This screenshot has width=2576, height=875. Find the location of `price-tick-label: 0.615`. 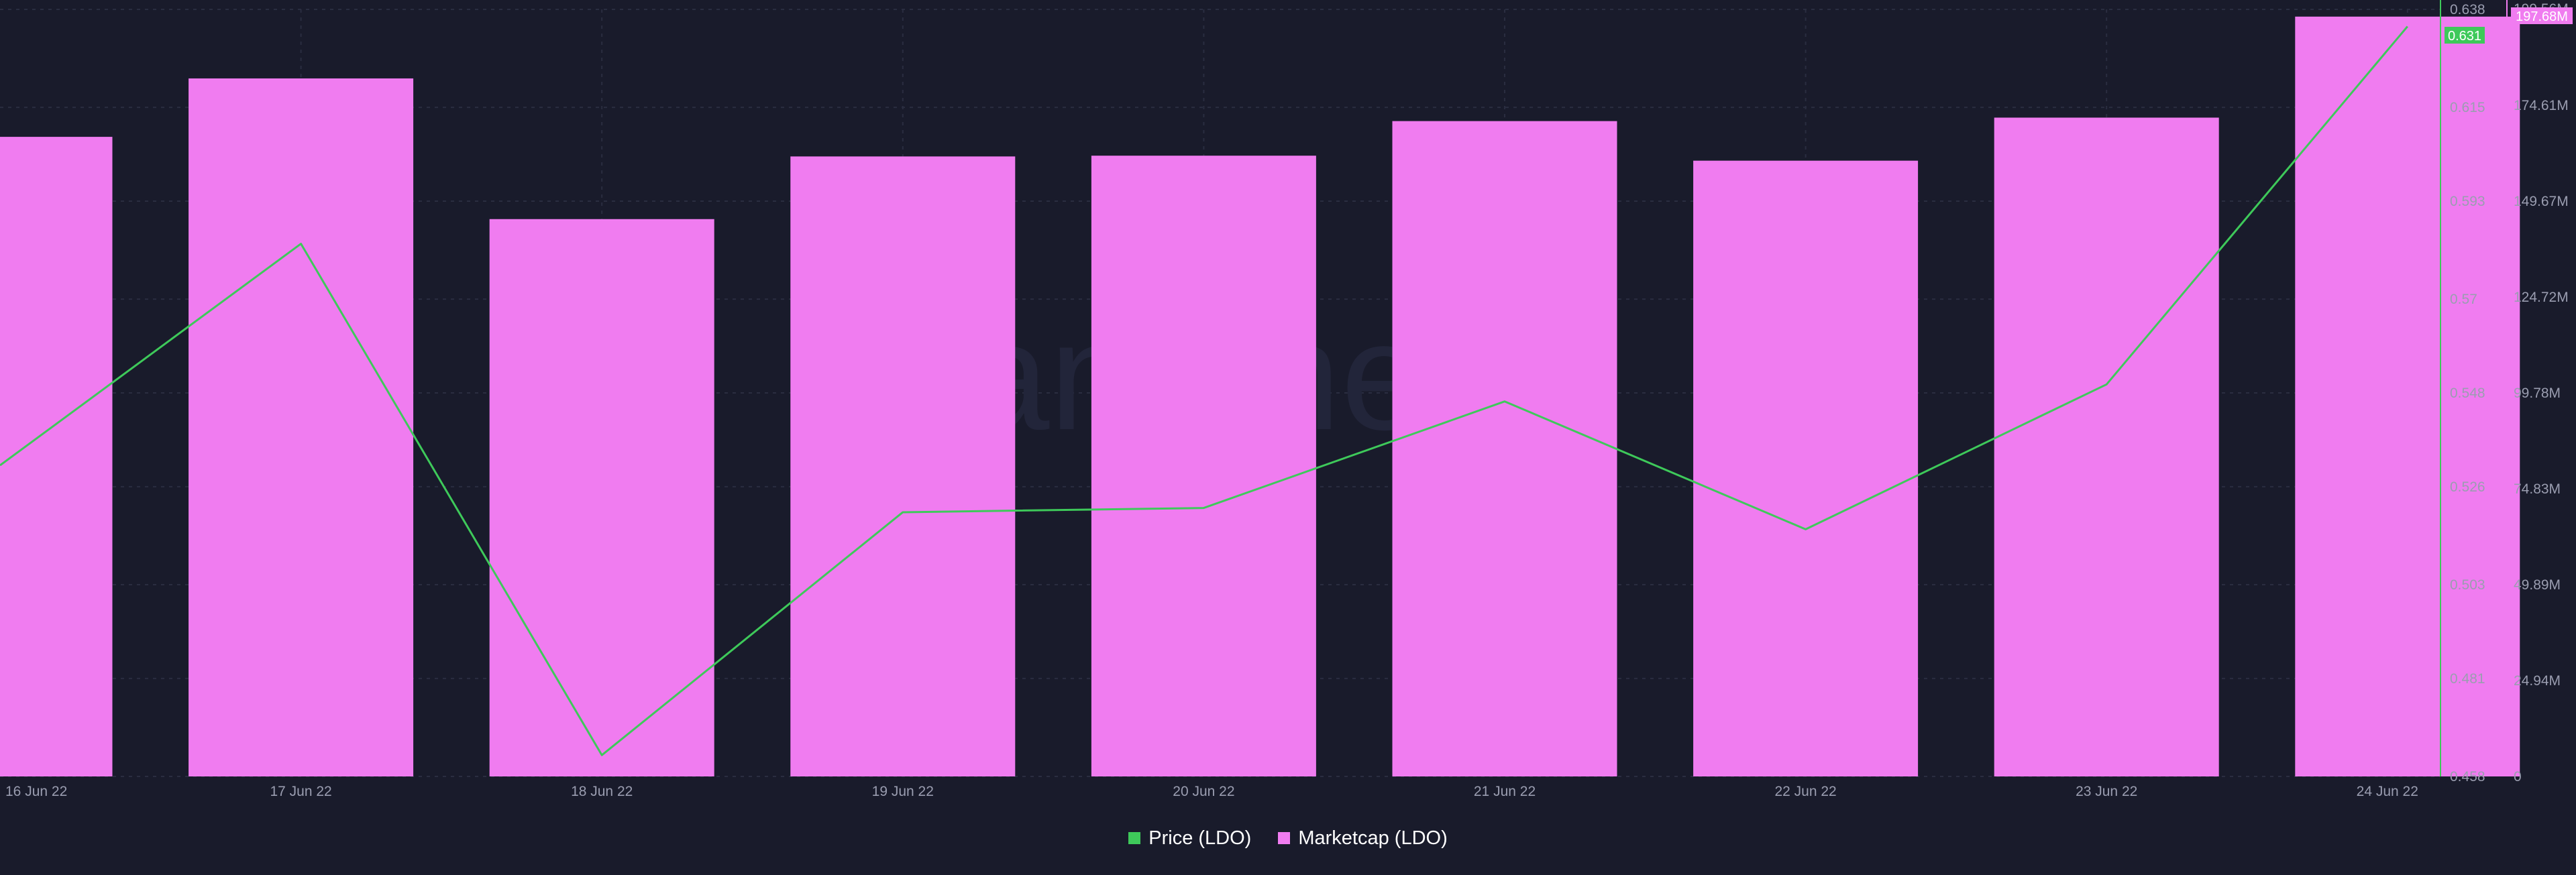

price-tick-label: 0.615 is located at coordinates (2467, 107).